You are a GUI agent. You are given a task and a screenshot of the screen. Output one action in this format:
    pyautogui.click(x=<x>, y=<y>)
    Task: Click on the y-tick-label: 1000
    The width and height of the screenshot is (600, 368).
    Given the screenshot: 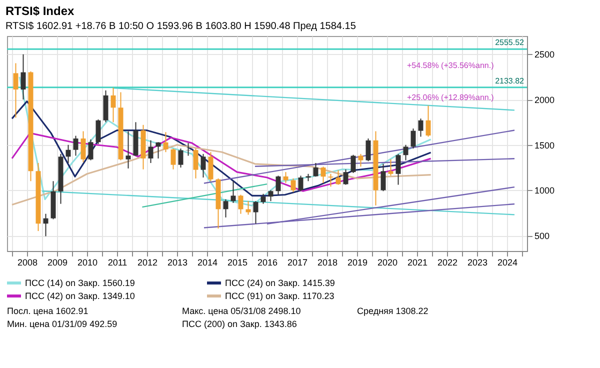 What is the action you would take?
    pyautogui.click(x=544, y=191)
    